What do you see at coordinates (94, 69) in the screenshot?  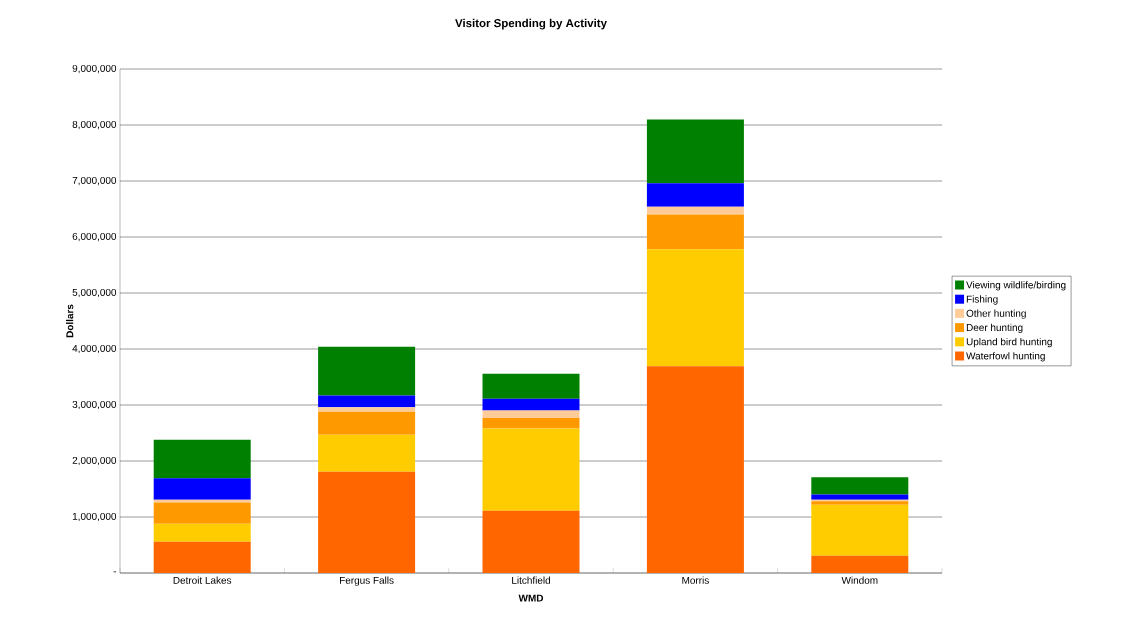 I see `y-tick-label: 9,000,000` at bounding box center [94, 69].